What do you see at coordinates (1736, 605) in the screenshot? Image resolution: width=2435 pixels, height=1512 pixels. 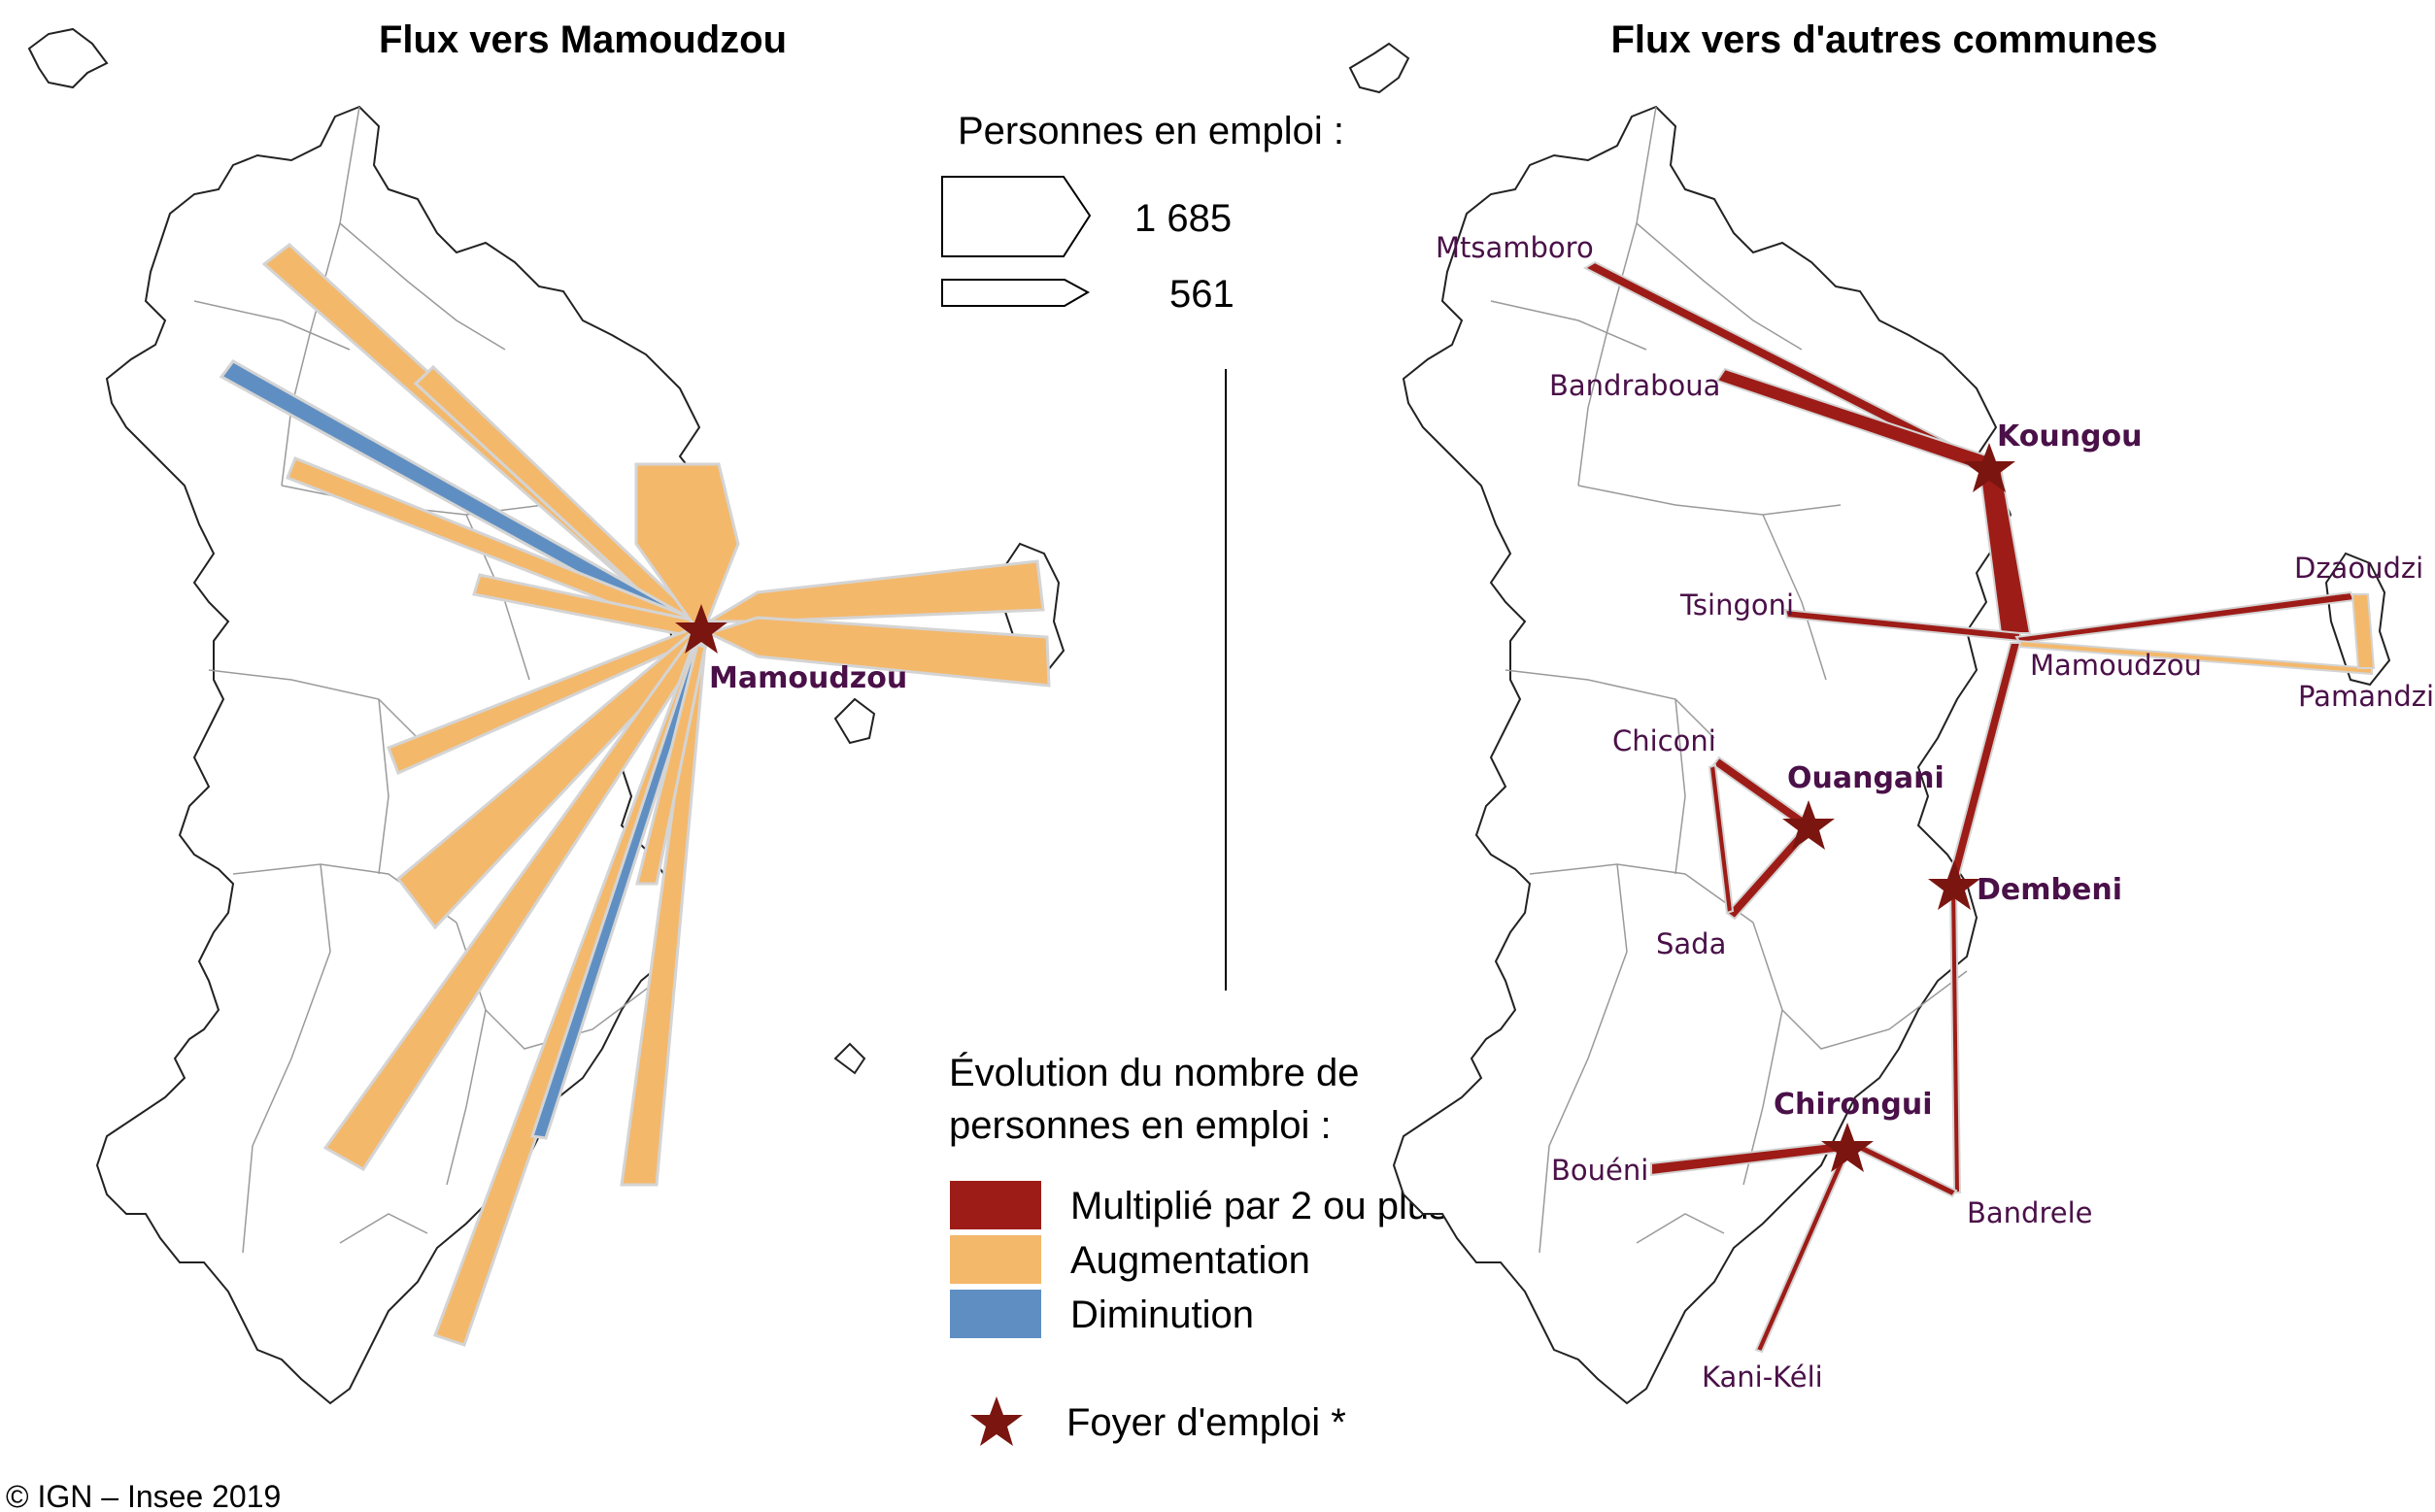 I see `label-tsingoni: Tsingoni` at bounding box center [1736, 605].